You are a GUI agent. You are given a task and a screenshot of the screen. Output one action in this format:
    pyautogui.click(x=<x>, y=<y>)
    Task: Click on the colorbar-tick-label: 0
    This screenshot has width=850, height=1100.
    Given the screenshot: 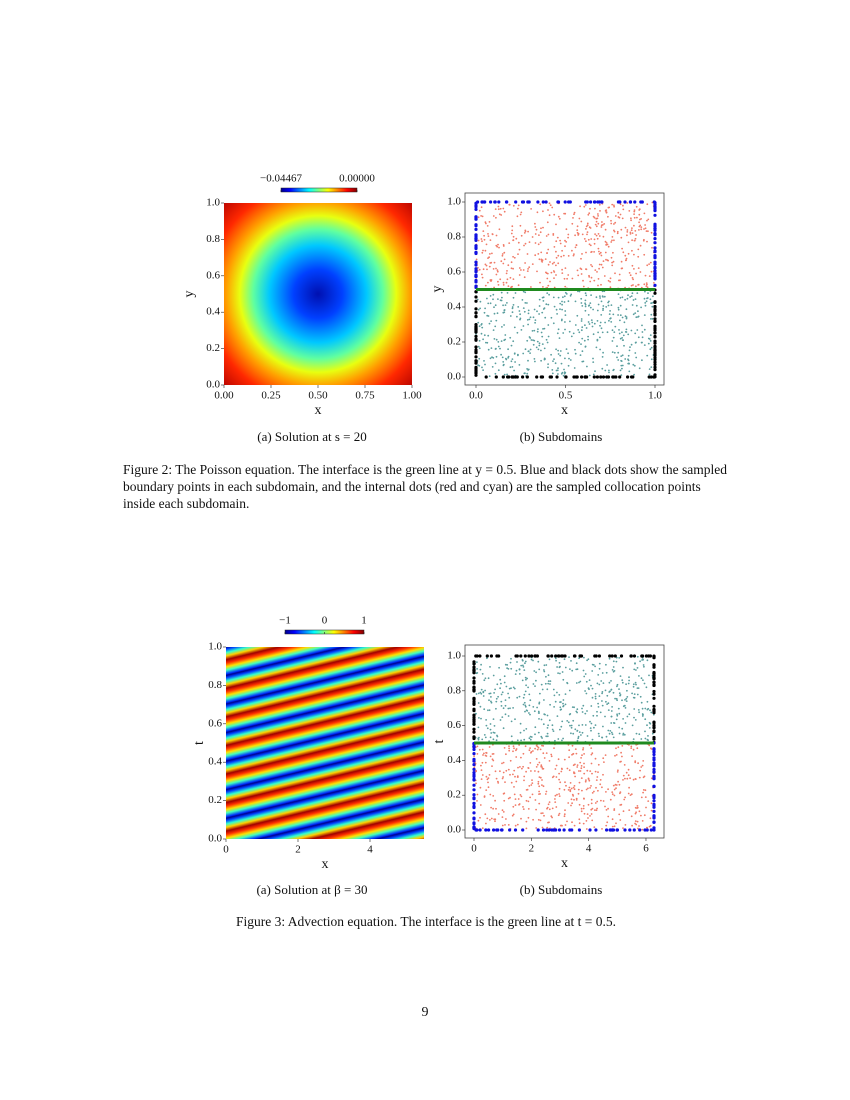 What is the action you would take?
    pyautogui.click(x=325, y=621)
    